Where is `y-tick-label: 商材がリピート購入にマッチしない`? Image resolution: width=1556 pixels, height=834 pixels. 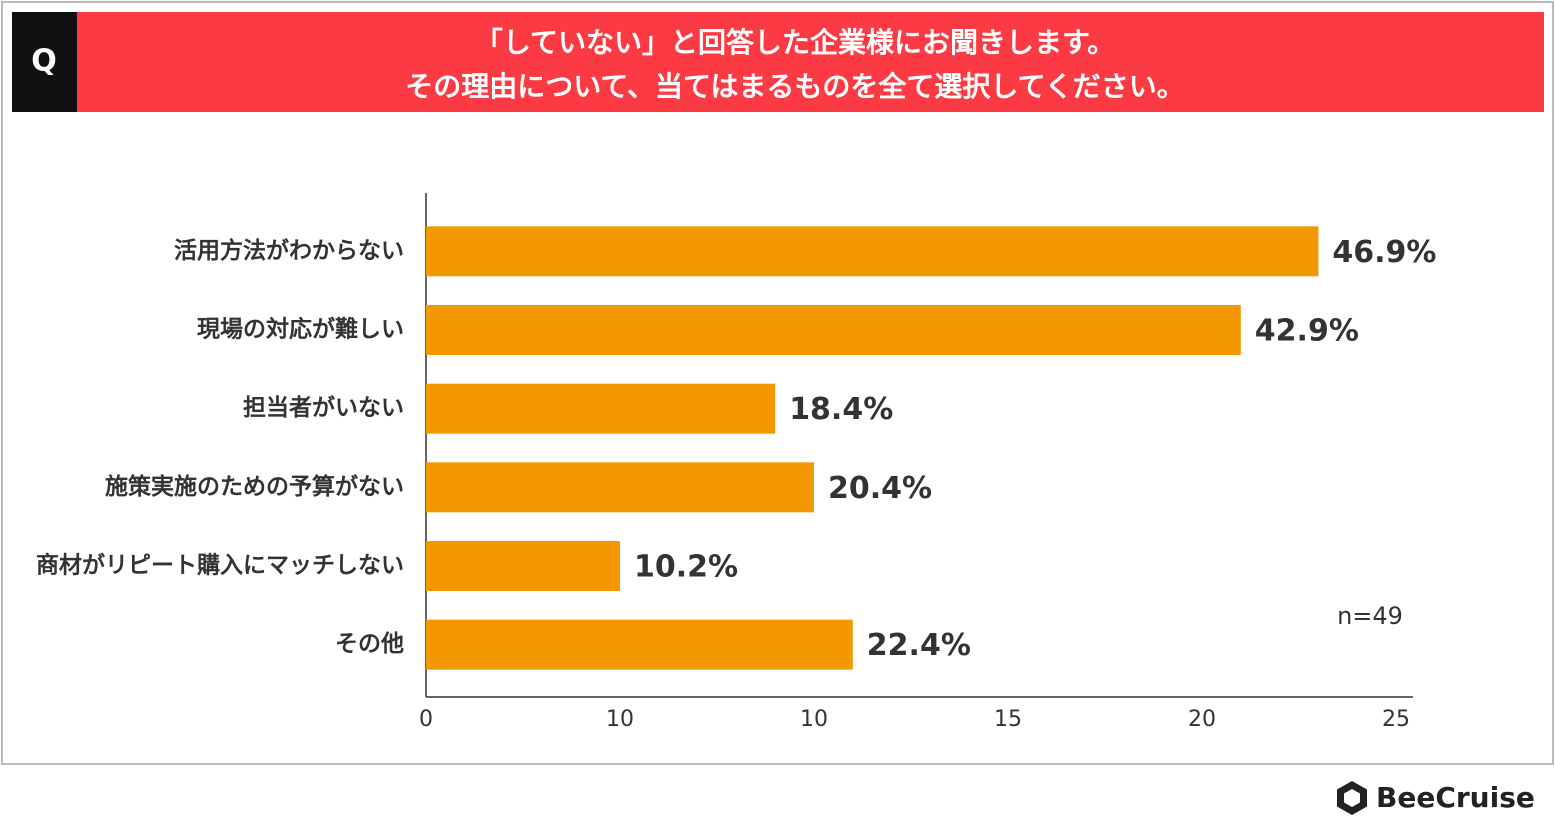 y-tick-label: 商材がリピート購入にマッチしない is located at coordinates (220, 565).